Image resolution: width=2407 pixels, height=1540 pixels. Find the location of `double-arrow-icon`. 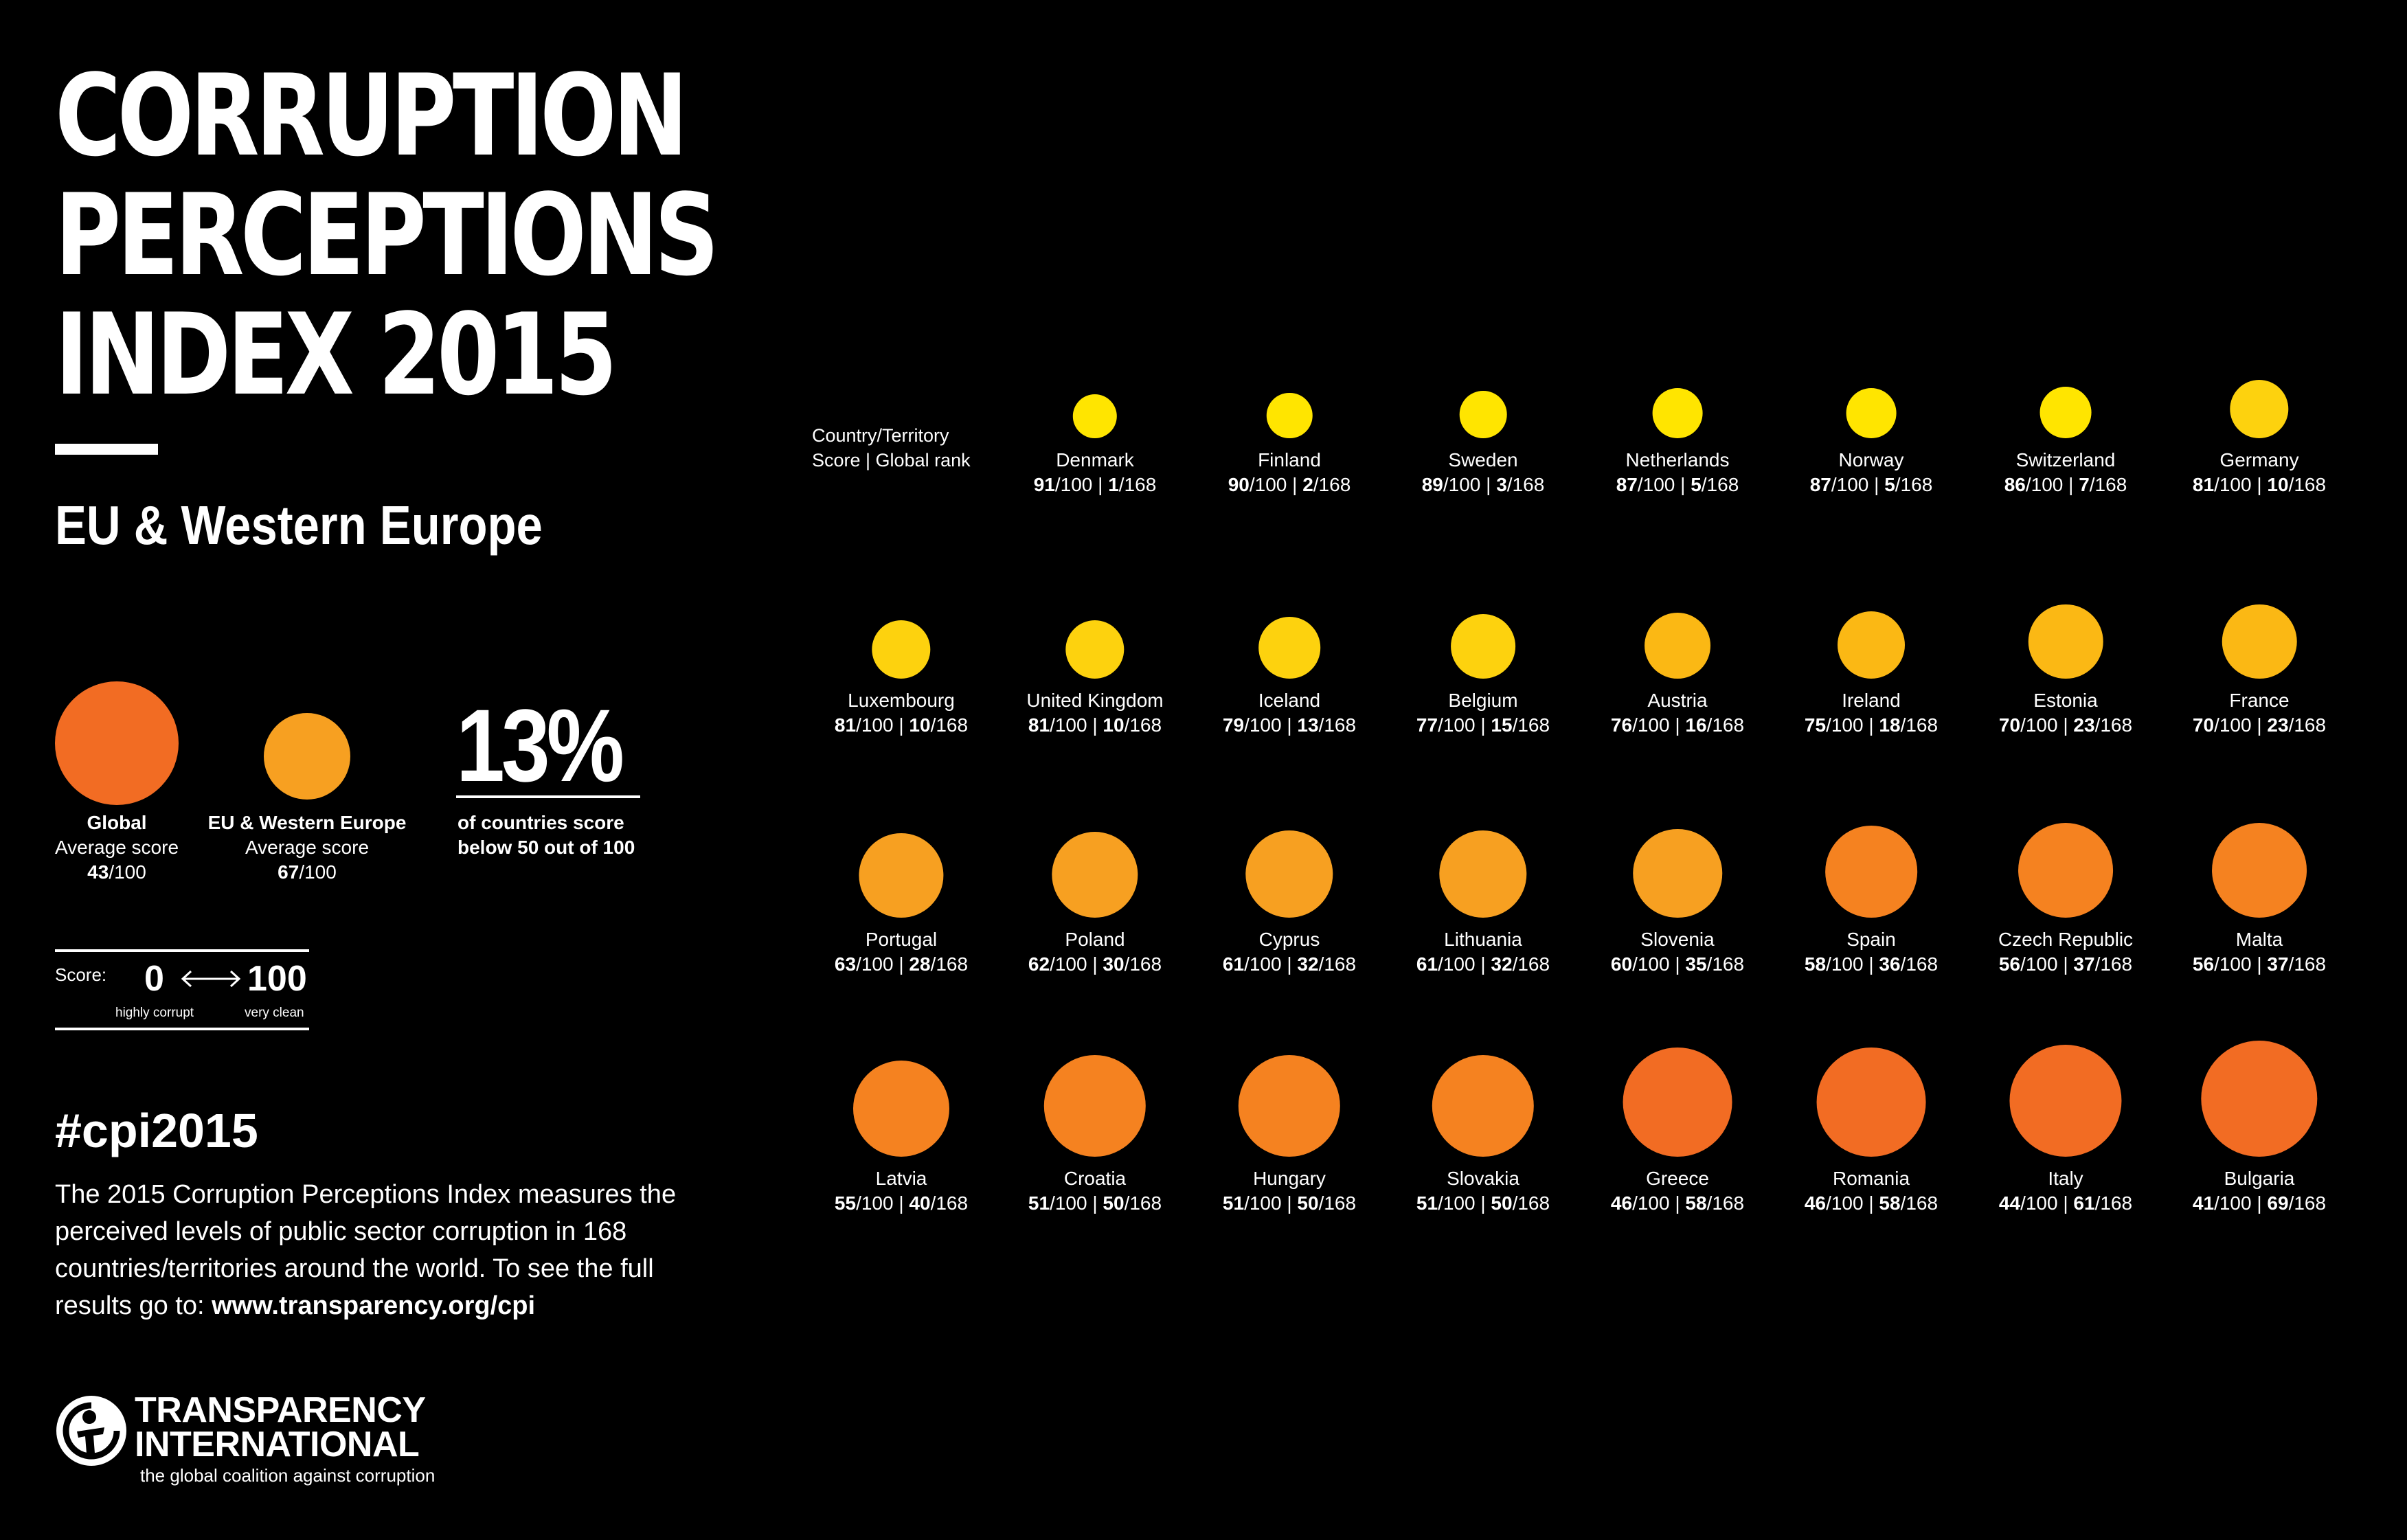

double-arrow-icon is located at coordinates (211, 979).